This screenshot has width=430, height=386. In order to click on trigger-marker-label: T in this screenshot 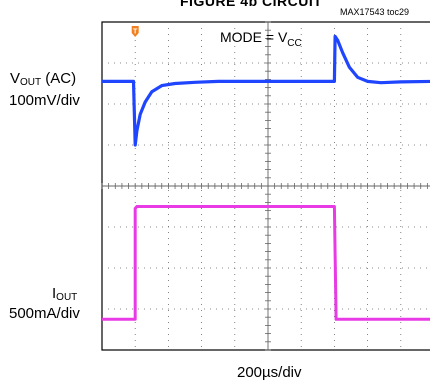, I will do `click(135, 32)`.